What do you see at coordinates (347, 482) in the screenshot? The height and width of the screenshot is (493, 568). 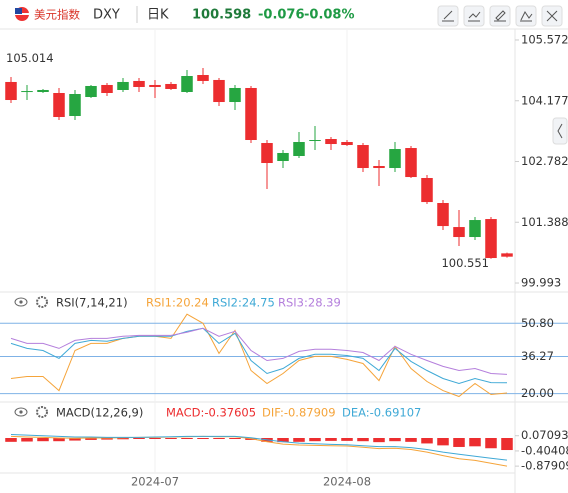 I see `x-tick-label: 2024-08` at bounding box center [347, 482].